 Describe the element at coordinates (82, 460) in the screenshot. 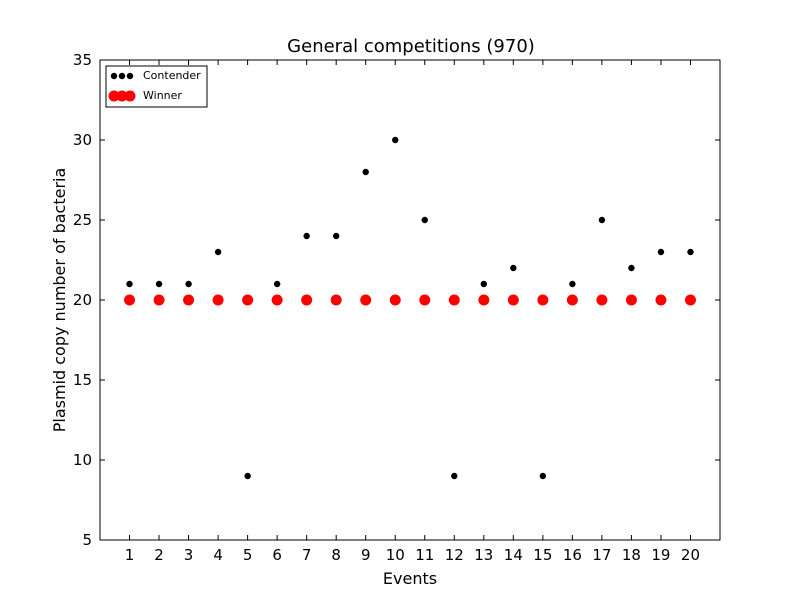

I see `y-tick-label: 10` at that location.